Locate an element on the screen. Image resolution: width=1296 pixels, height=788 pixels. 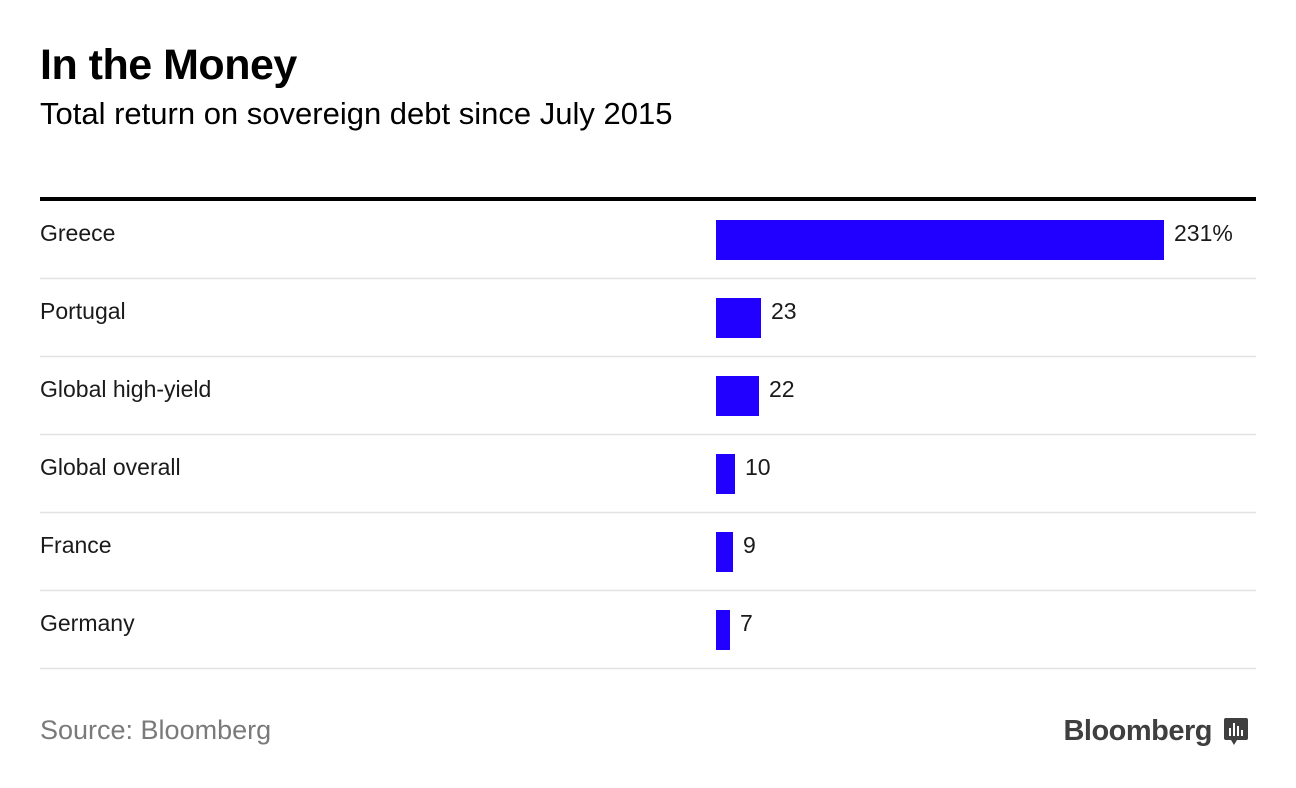
data-label: 7 is located at coordinates (746, 623).